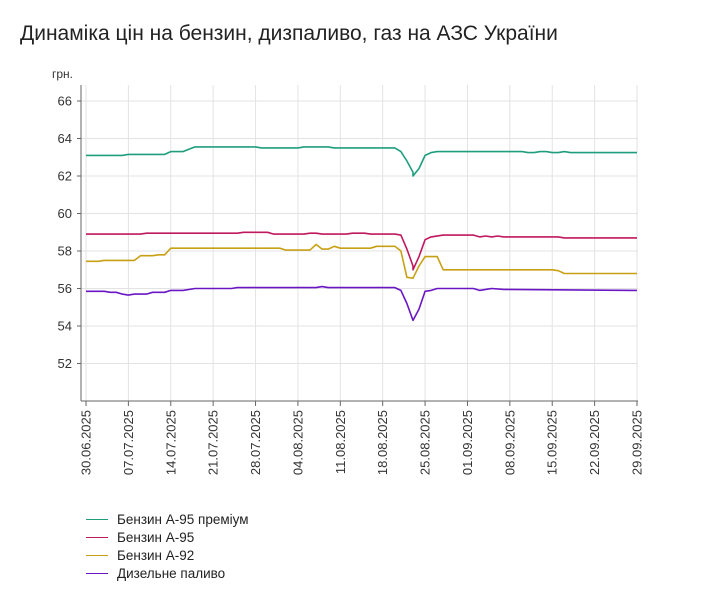 The height and width of the screenshot is (600, 723). What do you see at coordinates (213, 442) in the screenshot?
I see `x-tick-label: 21.07.2025` at bounding box center [213, 442].